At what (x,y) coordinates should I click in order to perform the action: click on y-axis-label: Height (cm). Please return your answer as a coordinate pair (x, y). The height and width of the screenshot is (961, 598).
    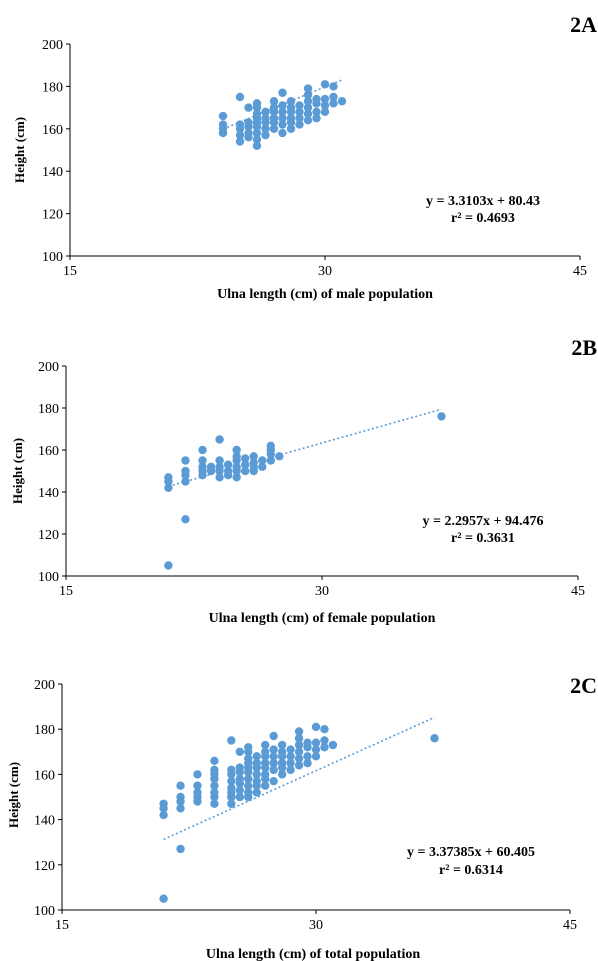
    Looking at the image, I should click on (13, 795).